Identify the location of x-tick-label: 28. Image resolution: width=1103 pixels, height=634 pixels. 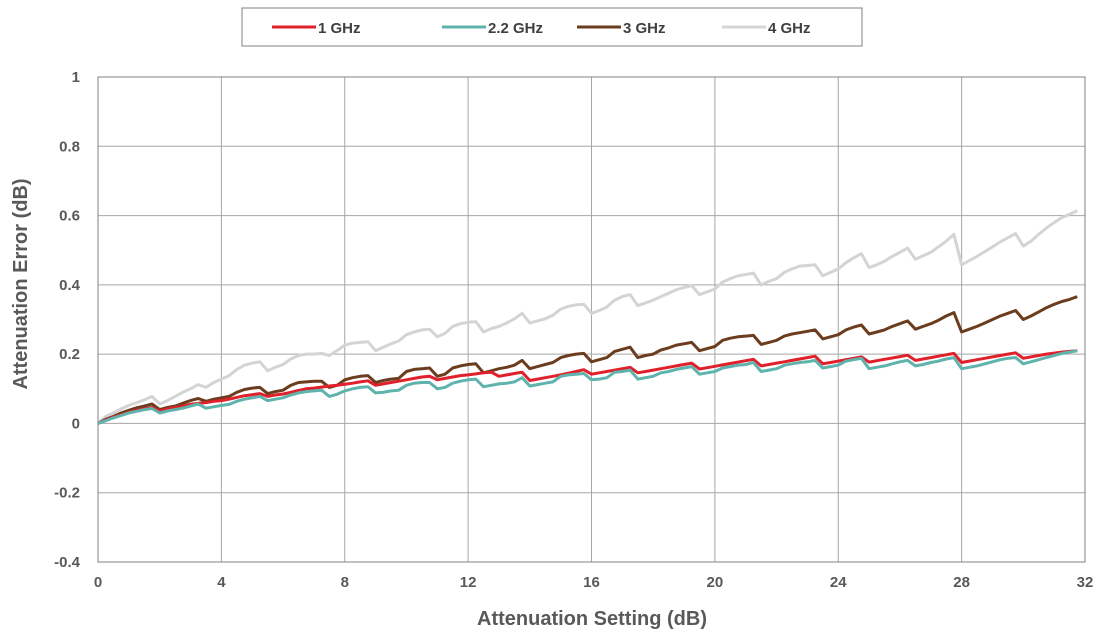
(961, 582).